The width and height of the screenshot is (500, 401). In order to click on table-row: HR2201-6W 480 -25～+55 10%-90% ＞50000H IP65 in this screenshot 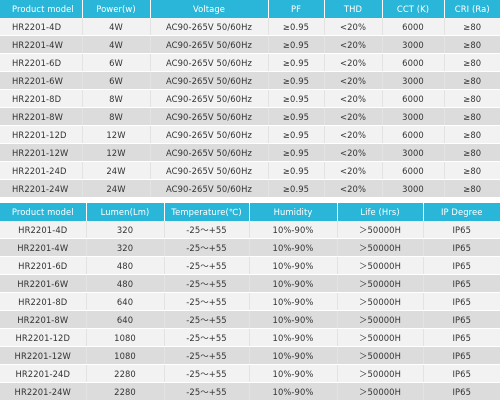, I will do `click(250, 283)`.